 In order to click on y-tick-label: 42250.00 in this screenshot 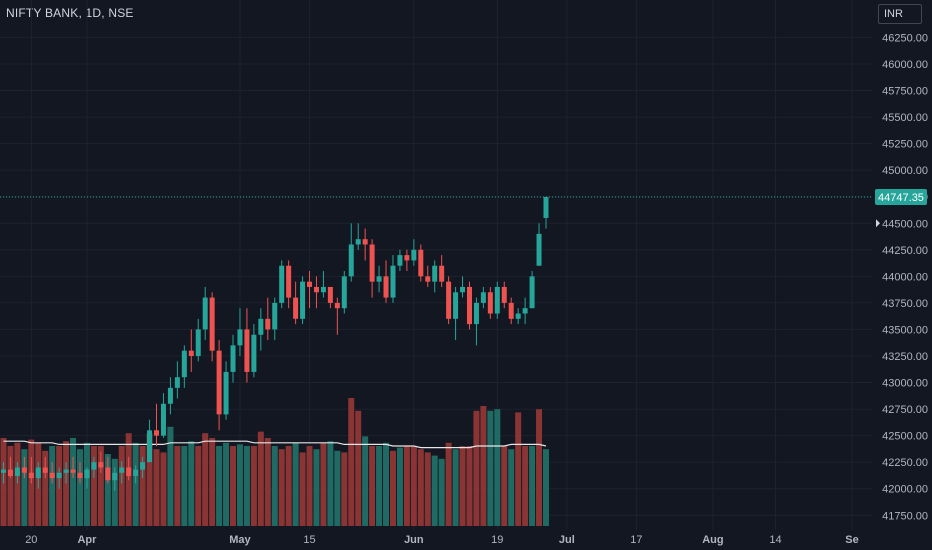, I will do `click(905, 463)`.